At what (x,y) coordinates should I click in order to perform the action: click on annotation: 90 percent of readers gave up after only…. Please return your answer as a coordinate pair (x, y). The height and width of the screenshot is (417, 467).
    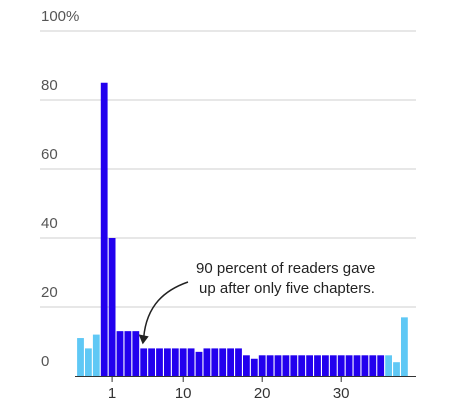
    Looking at the image, I should click on (256, 302).